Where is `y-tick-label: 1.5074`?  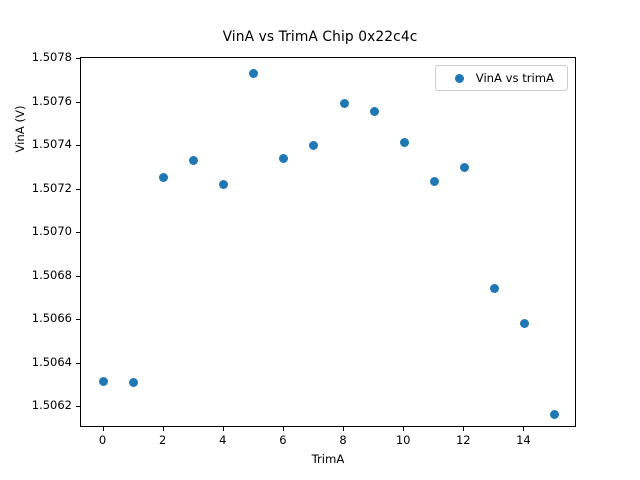
y-tick-label: 1.5074 is located at coordinates (51, 144).